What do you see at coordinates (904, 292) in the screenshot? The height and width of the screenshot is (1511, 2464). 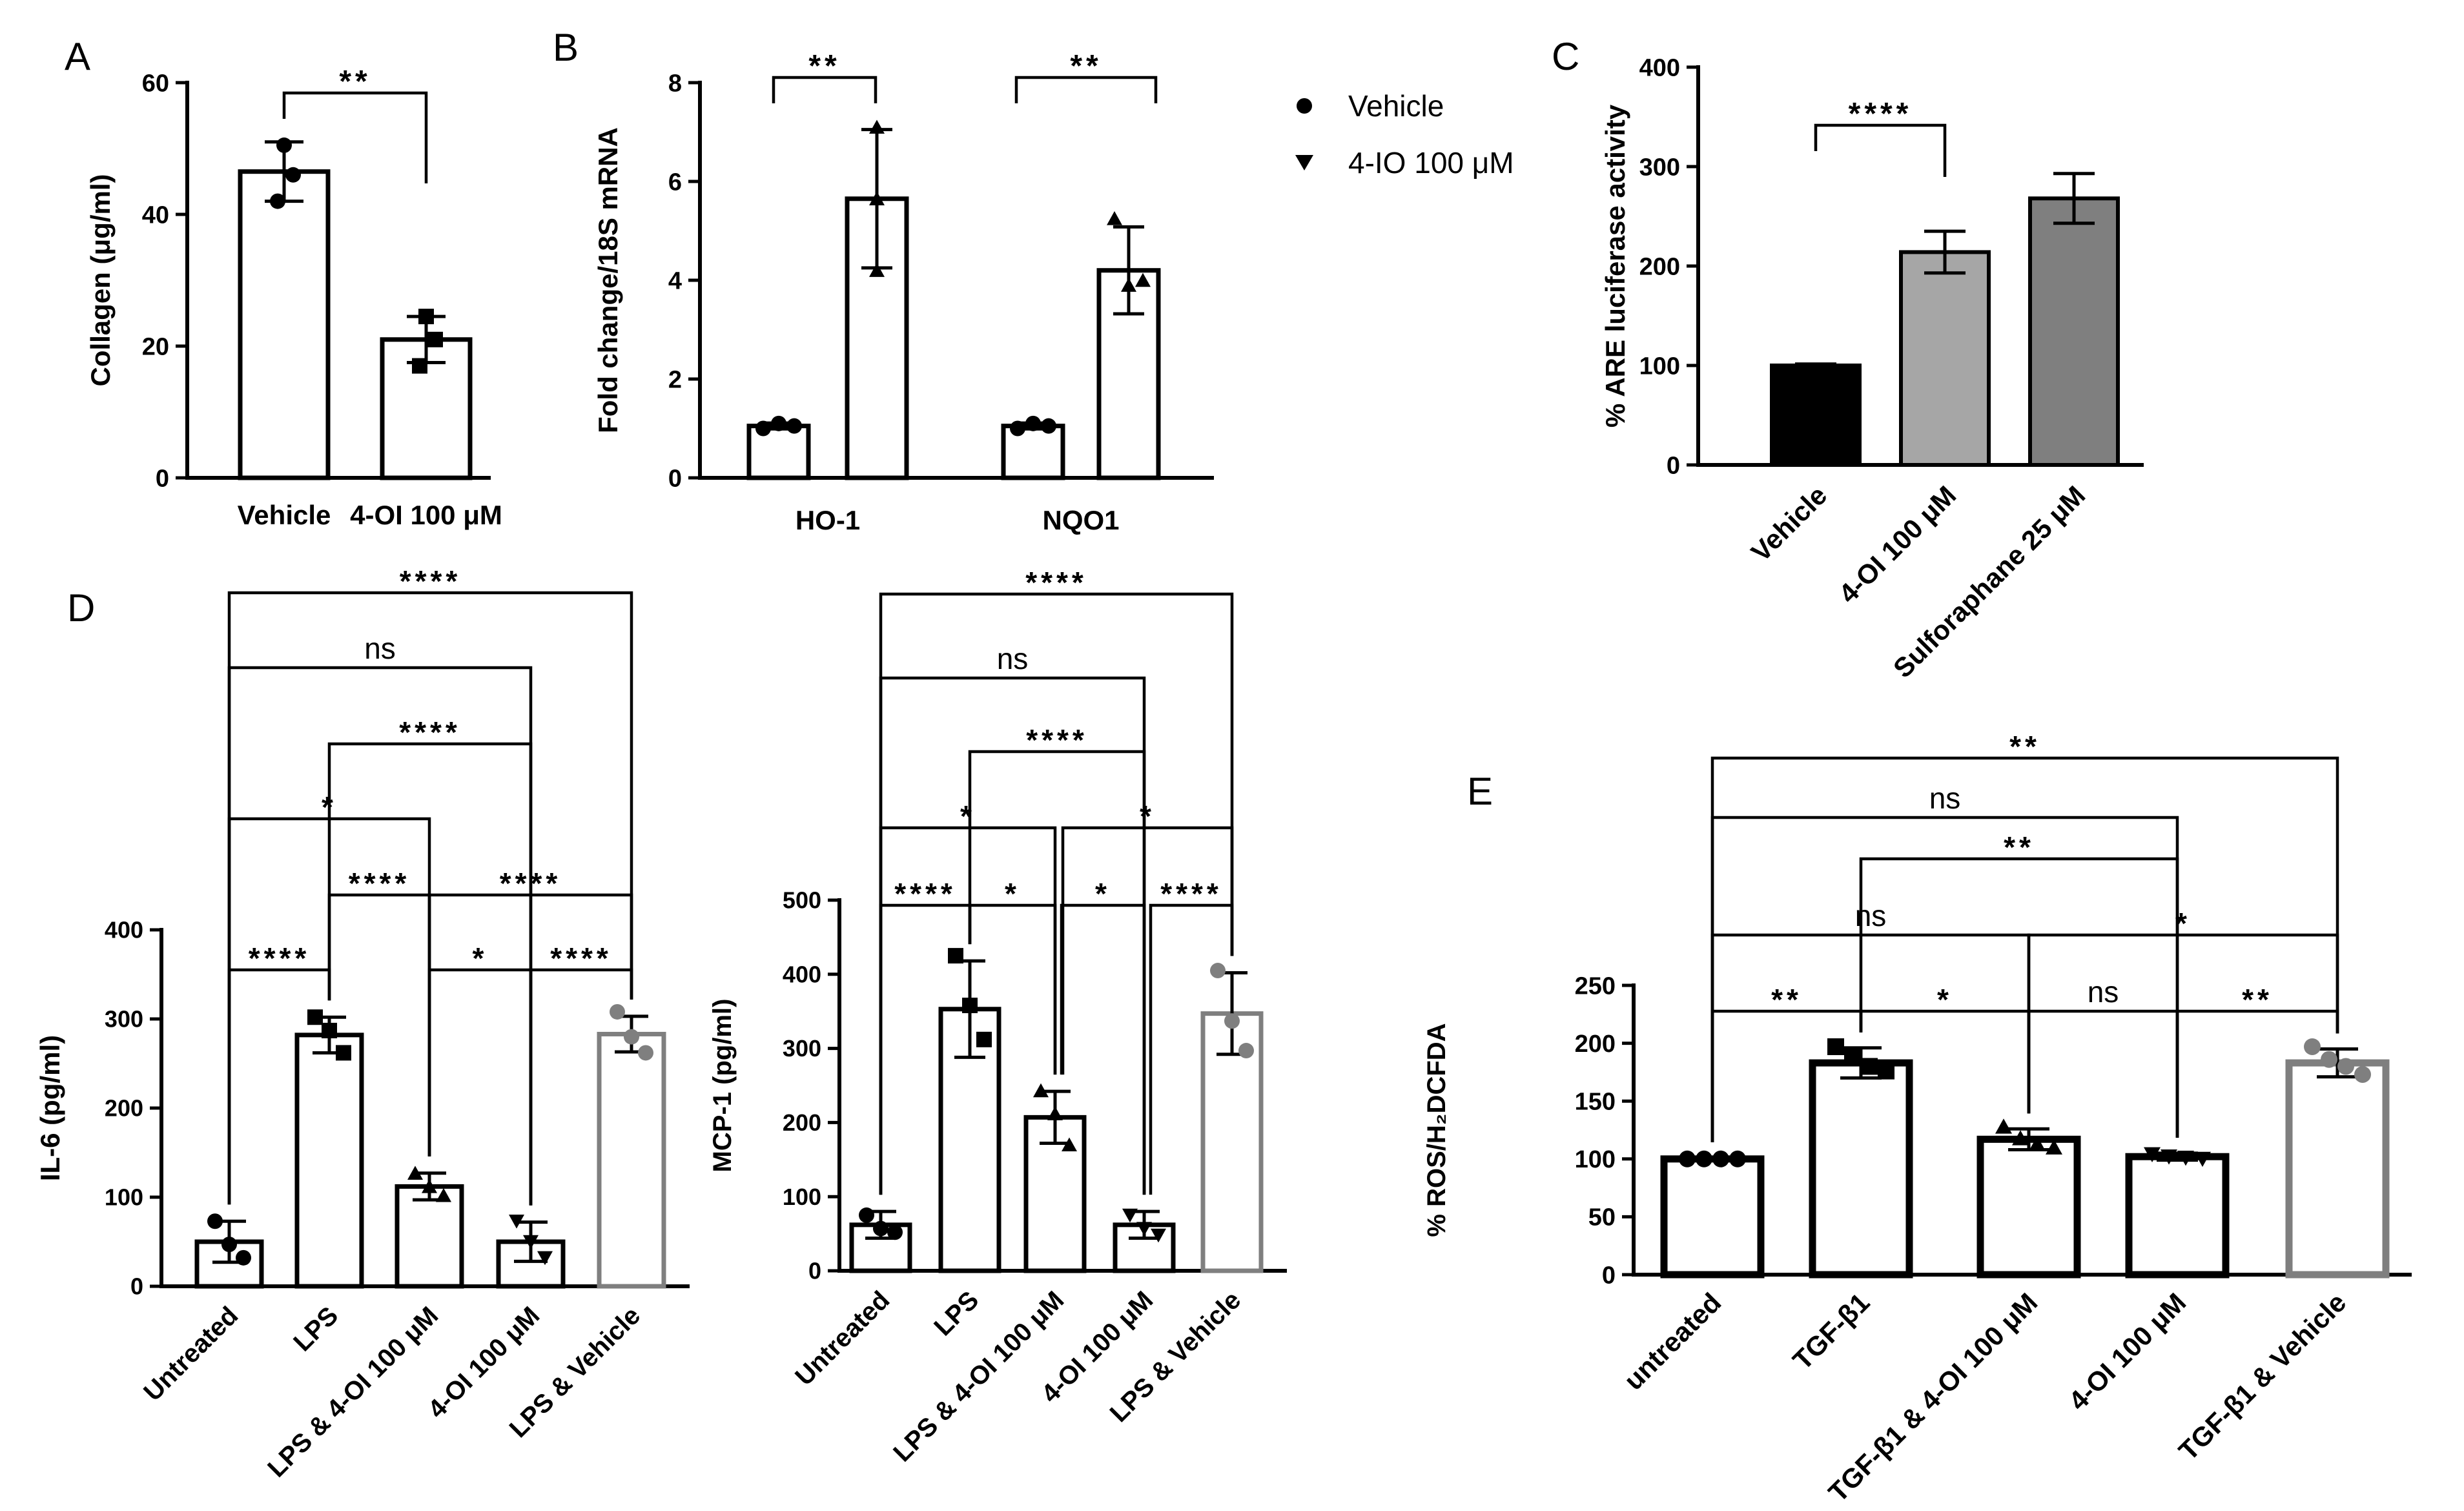 I see `chart-b: 0 2 4 6 8 Fold change/18S mRNA HO-1 NQO1 ** **` at bounding box center [904, 292].